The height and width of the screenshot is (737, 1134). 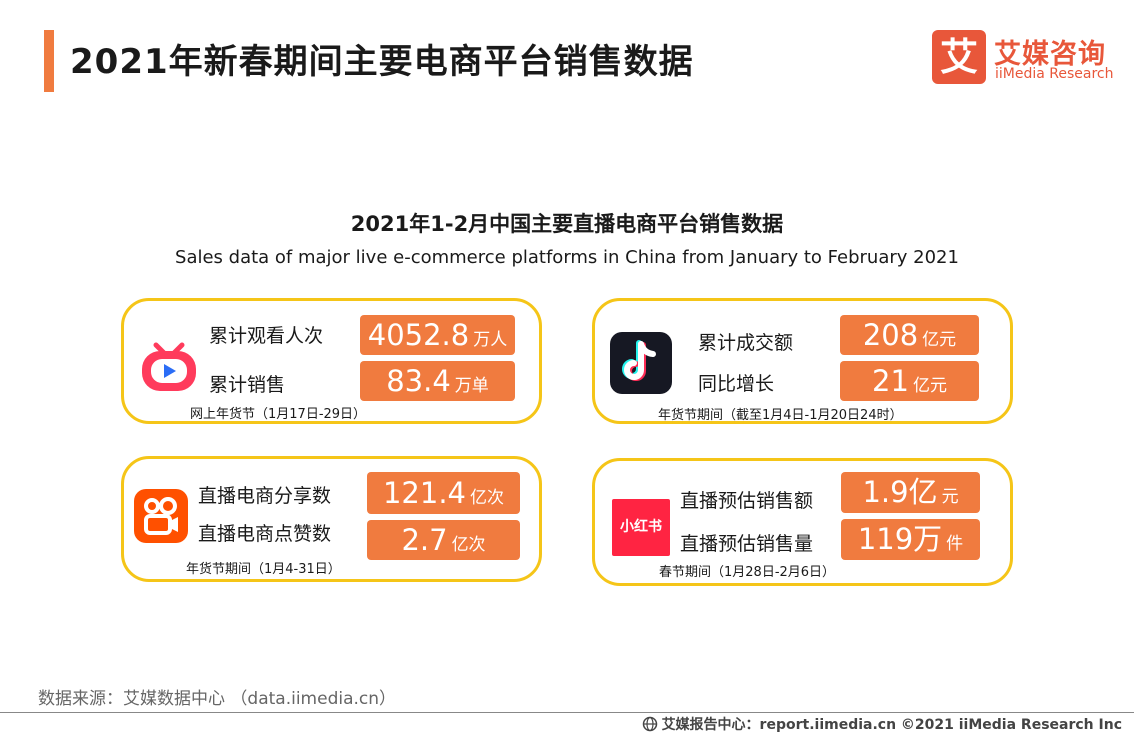 What do you see at coordinates (959, 57) in the screenshot?
I see `logo-mark: 艾` at bounding box center [959, 57].